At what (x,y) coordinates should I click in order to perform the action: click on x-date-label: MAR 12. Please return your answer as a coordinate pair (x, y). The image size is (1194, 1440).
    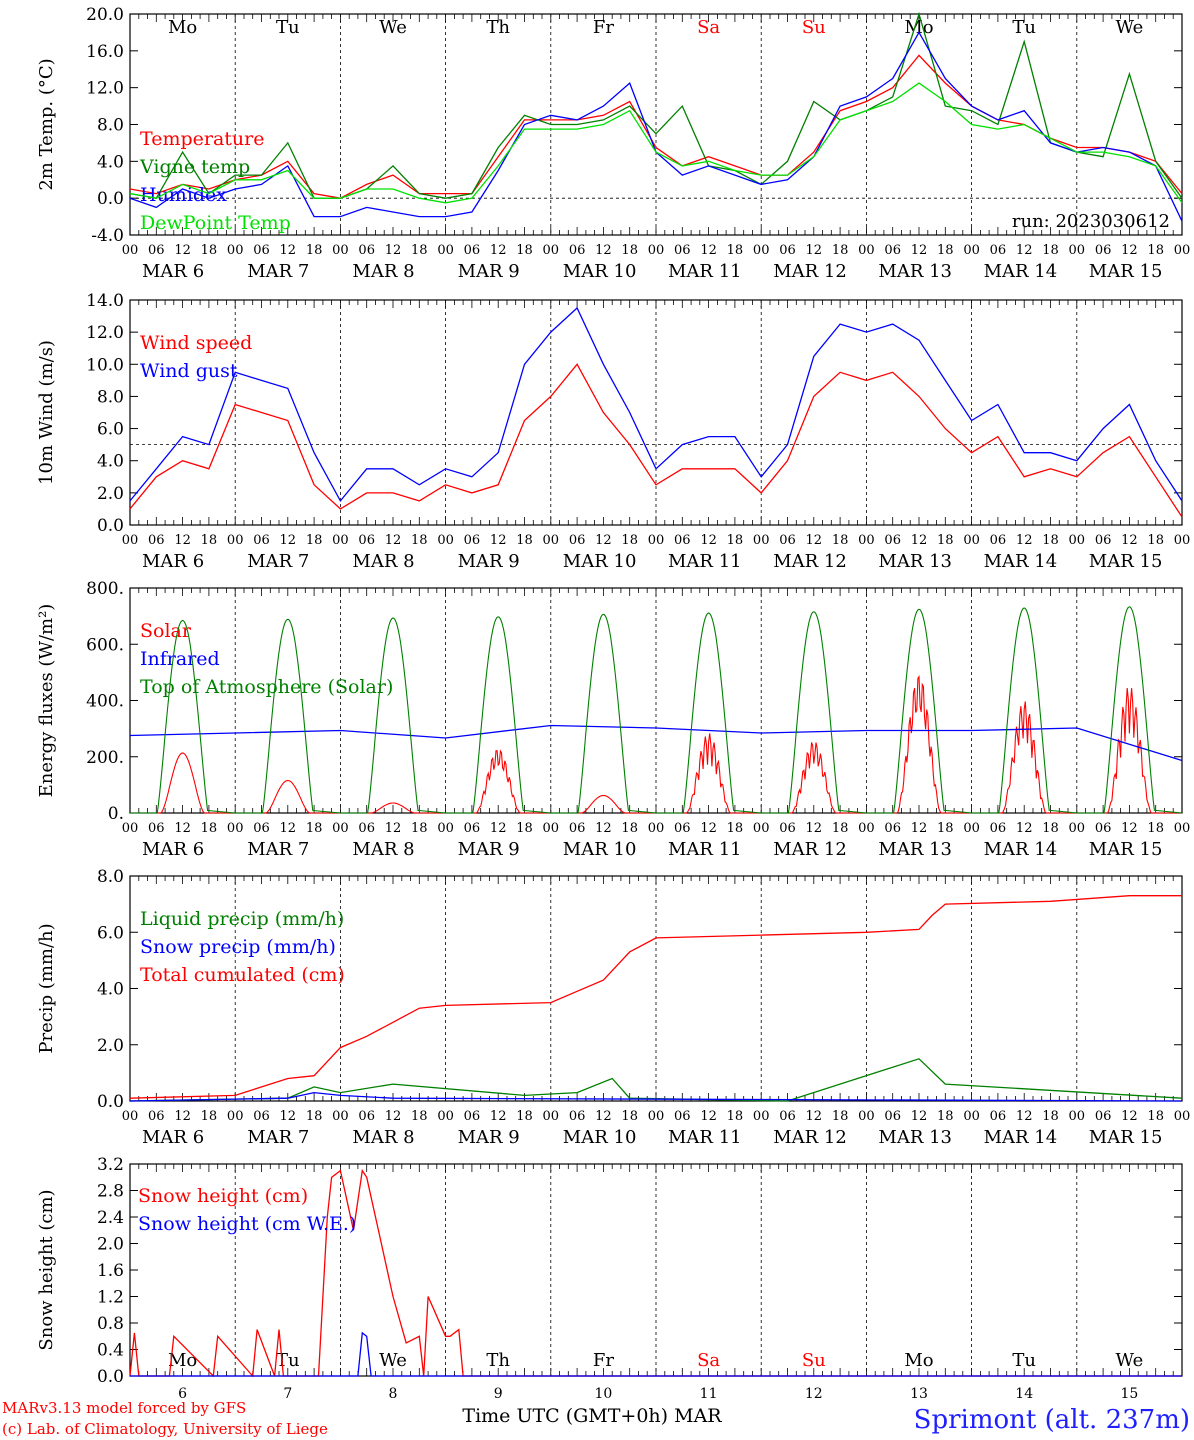
    Looking at the image, I should click on (810, 1137).